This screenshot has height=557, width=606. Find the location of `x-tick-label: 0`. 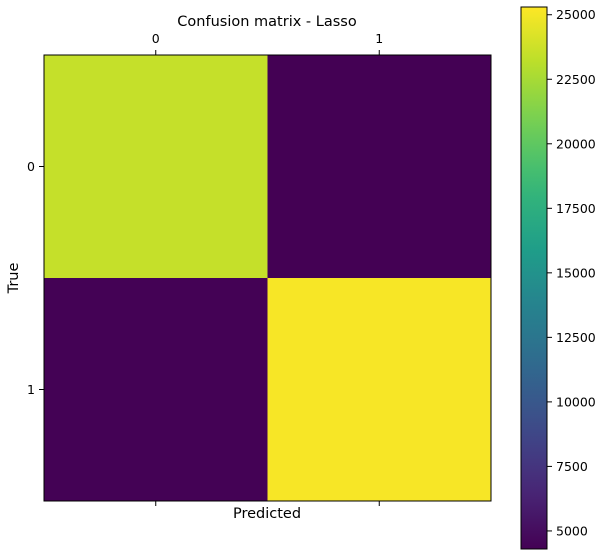

x-tick-label: 0 is located at coordinates (156, 38).